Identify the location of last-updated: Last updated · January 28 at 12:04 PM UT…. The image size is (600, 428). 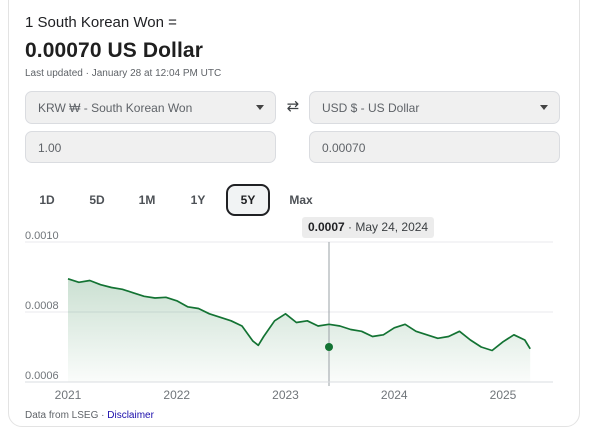
(123, 73).